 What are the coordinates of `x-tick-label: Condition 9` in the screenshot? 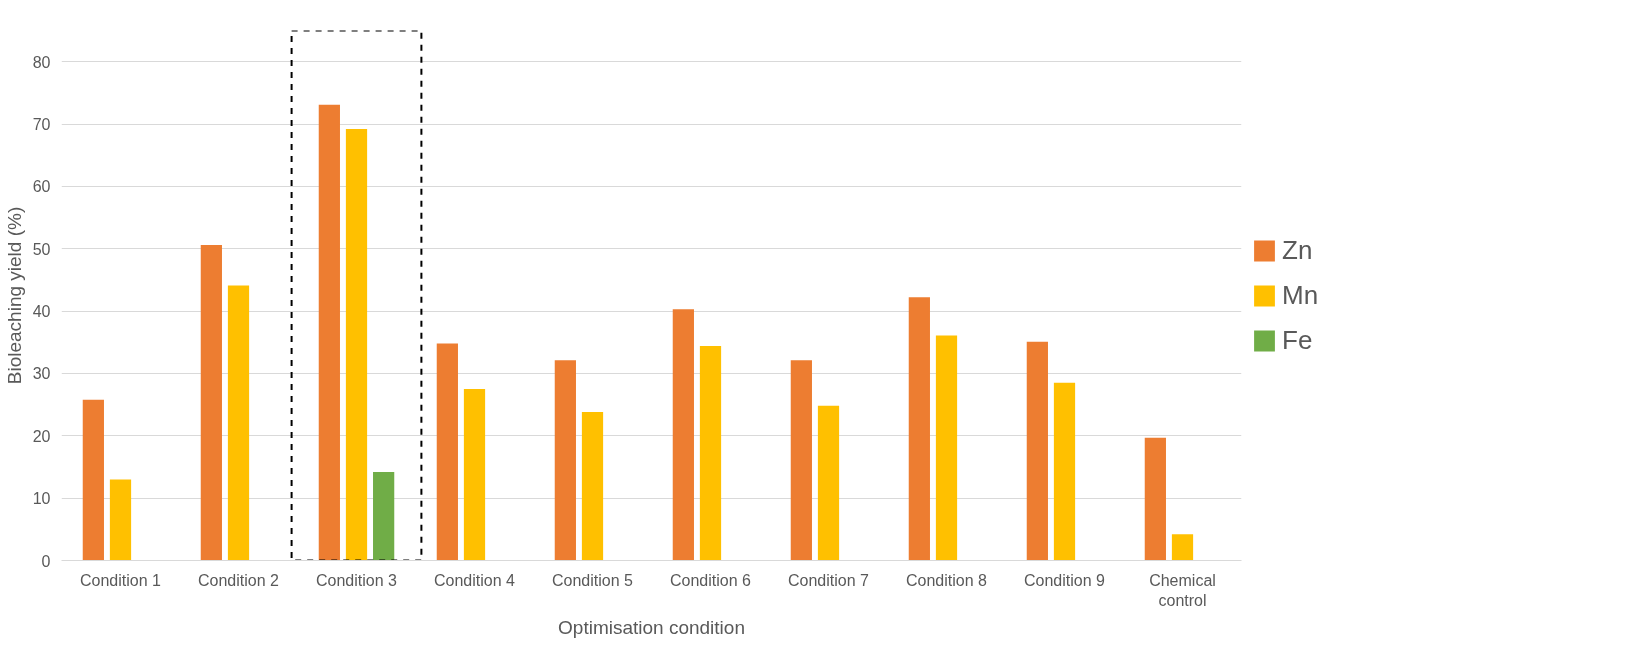 It's located at (1065, 580).